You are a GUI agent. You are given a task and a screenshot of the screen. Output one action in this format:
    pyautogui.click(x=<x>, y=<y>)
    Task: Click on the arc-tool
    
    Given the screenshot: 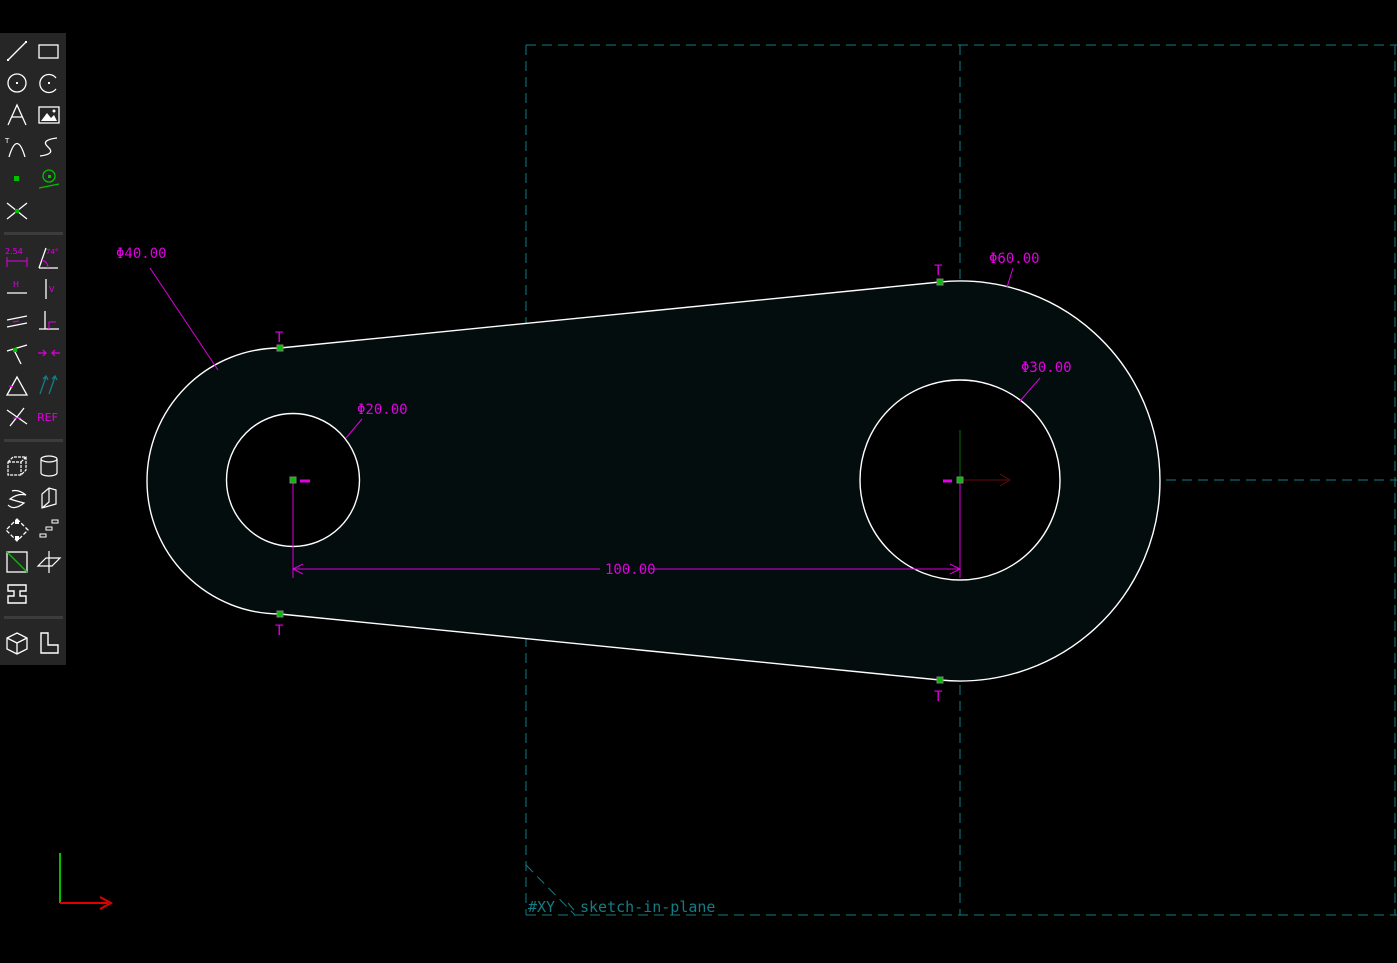 What is the action you would take?
    pyautogui.click(x=49, y=83)
    